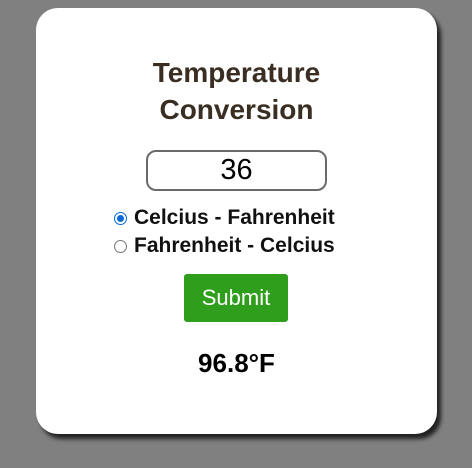 The width and height of the screenshot is (472, 468). What do you see at coordinates (236, 72) in the screenshot?
I see `title-line-1: Temperature` at bounding box center [236, 72].